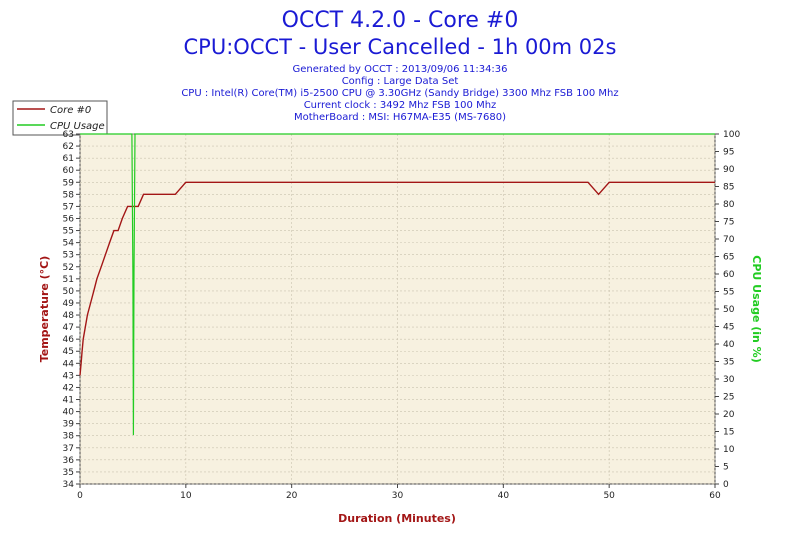  Describe the element at coordinates (729, 205) in the screenshot. I see `y2-tick-label: 80` at that location.